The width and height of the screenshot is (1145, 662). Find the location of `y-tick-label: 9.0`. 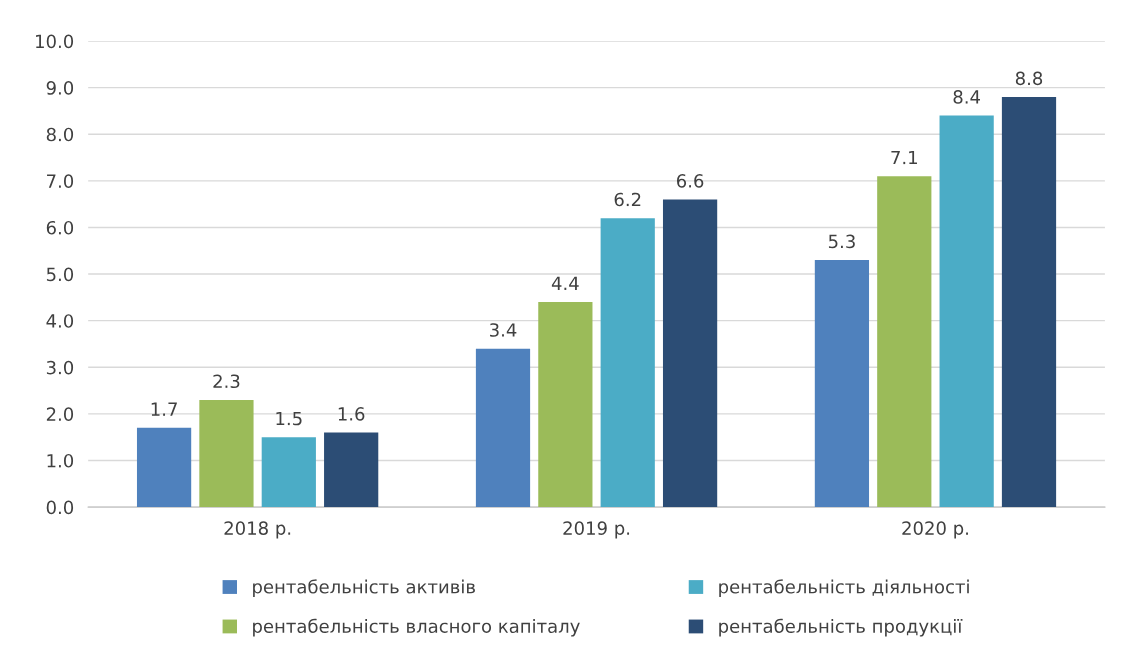

y-tick-label: 9.0 is located at coordinates (60, 88).